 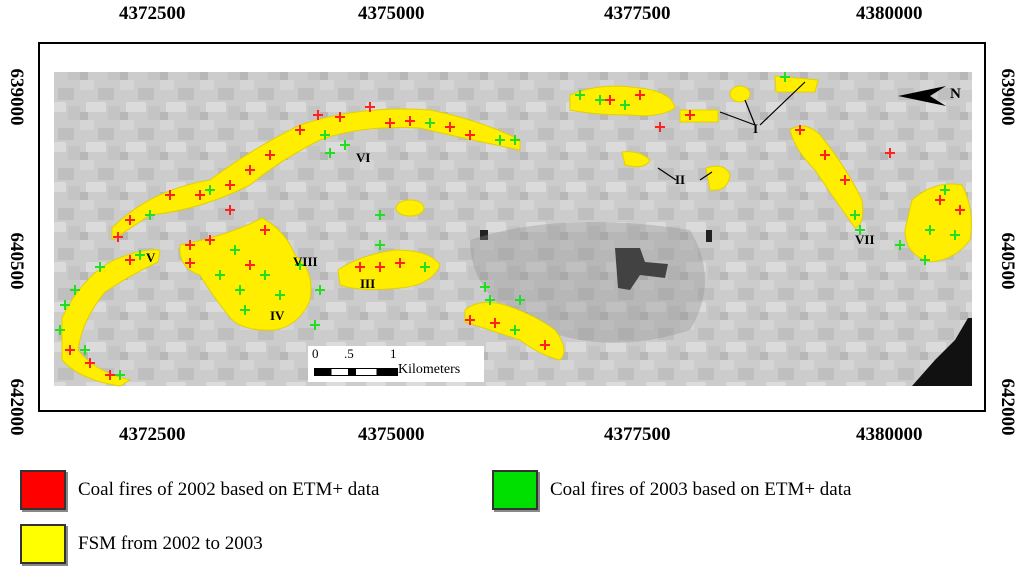 What do you see at coordinates (637, 434) in the screenshot?
I see `bottom-tick-3: 4377500` at bounding box center [637, 434].